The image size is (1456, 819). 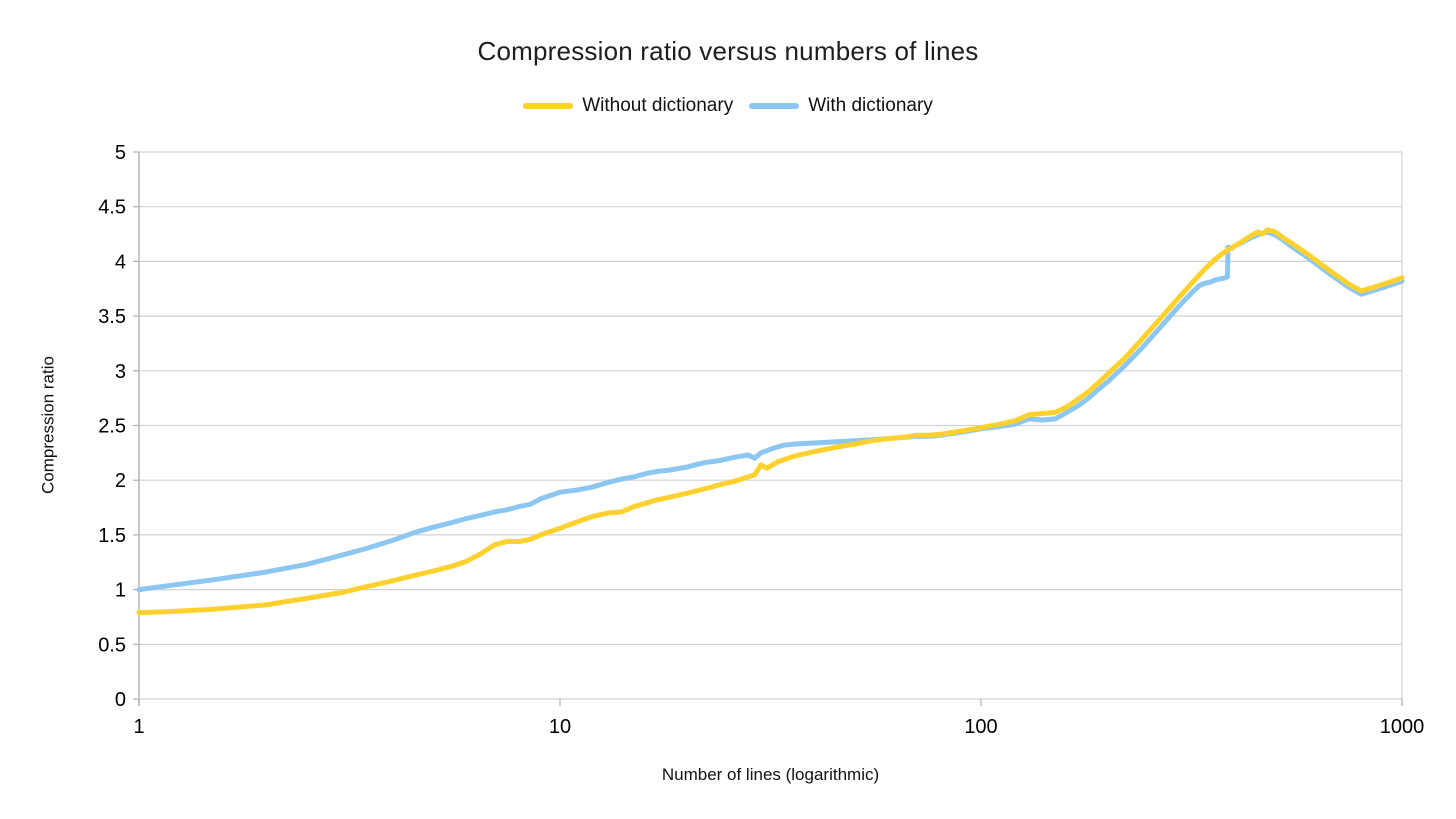 What do you see at coordinates (980, 727) in the screenshot?
I see `x-tick-label: 100` at bounding box center [980, 727].